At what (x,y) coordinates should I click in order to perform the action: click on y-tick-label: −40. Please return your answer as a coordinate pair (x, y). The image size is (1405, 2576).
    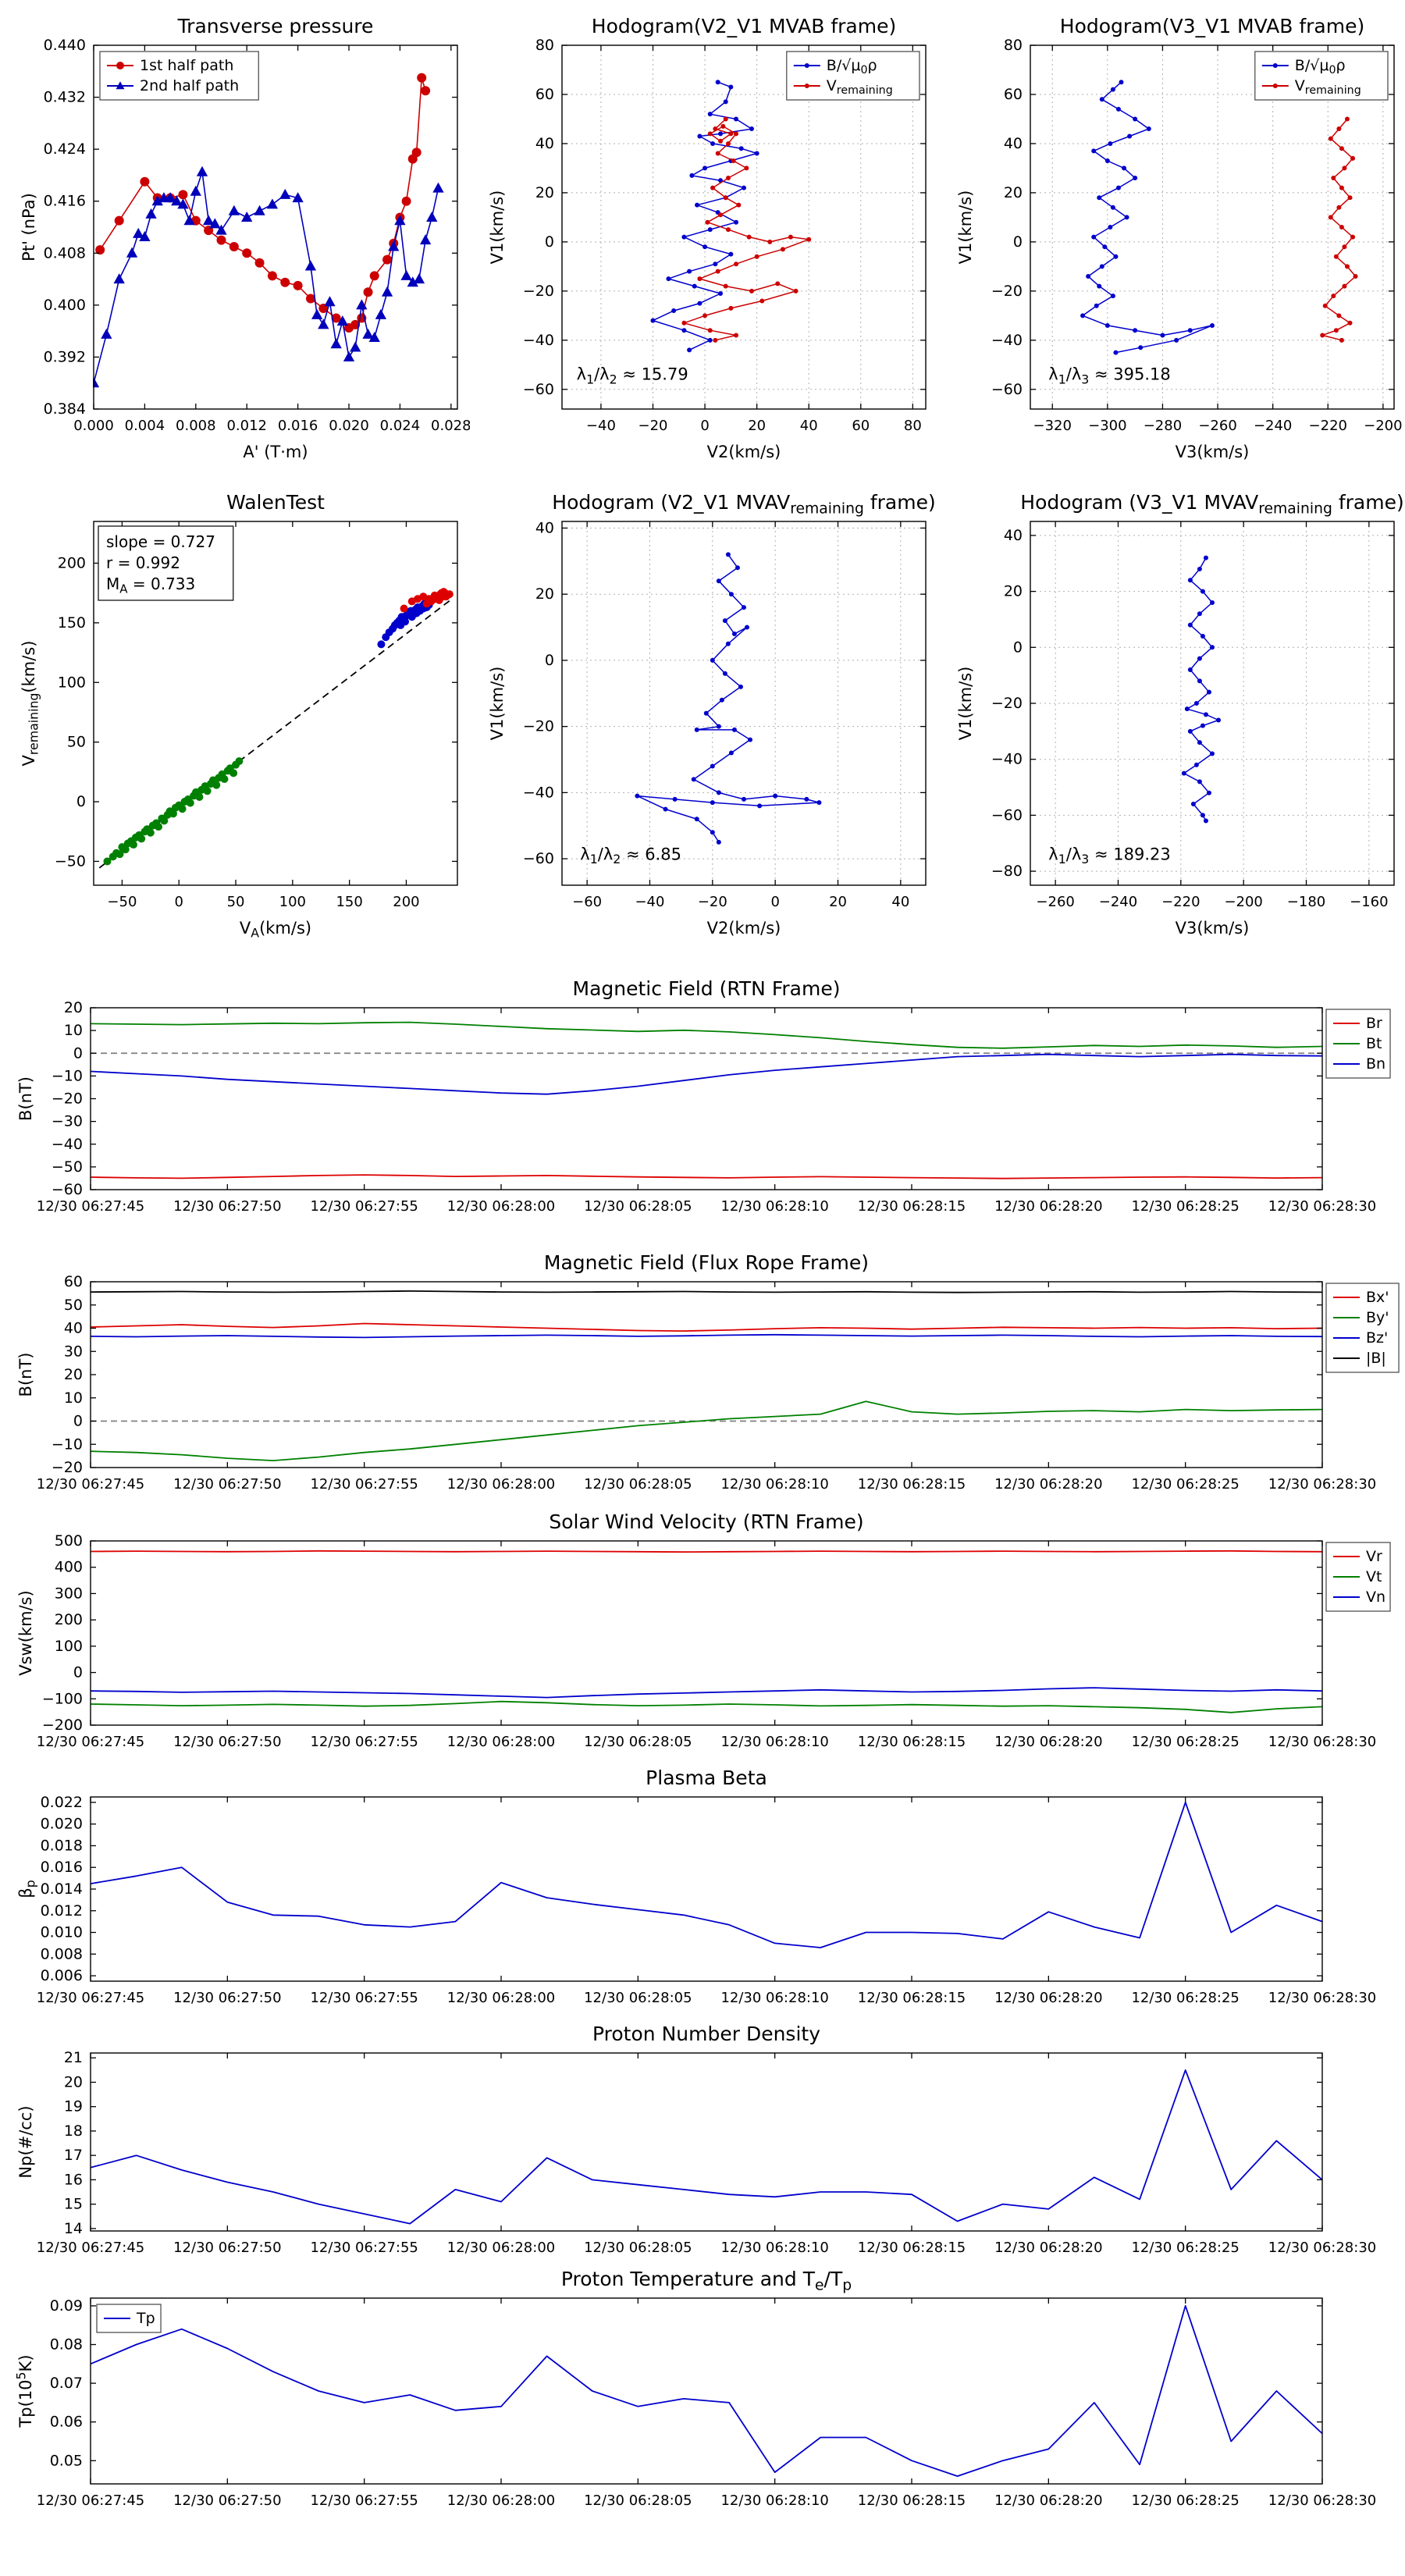
    Looking at the image, I should click on (539, 340).